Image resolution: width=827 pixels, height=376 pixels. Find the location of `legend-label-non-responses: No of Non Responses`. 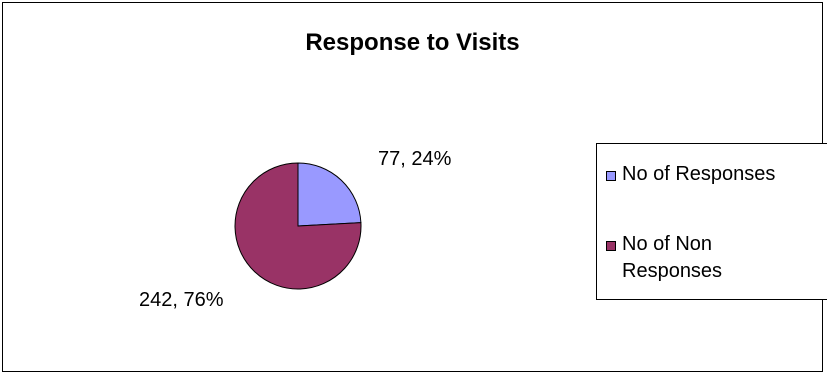

legend-label-non-responses: No of Non Responses is located at coordinates (672, 257).